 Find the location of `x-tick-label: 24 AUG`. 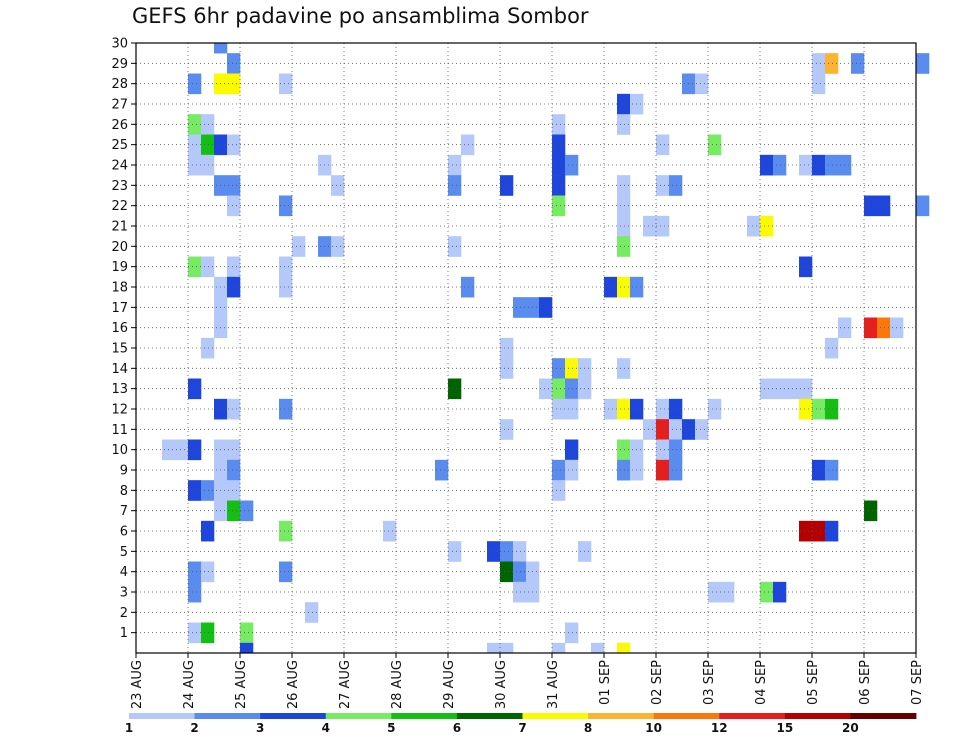

x-tick-label: 24 AUG is located at coordinates (189, 684).